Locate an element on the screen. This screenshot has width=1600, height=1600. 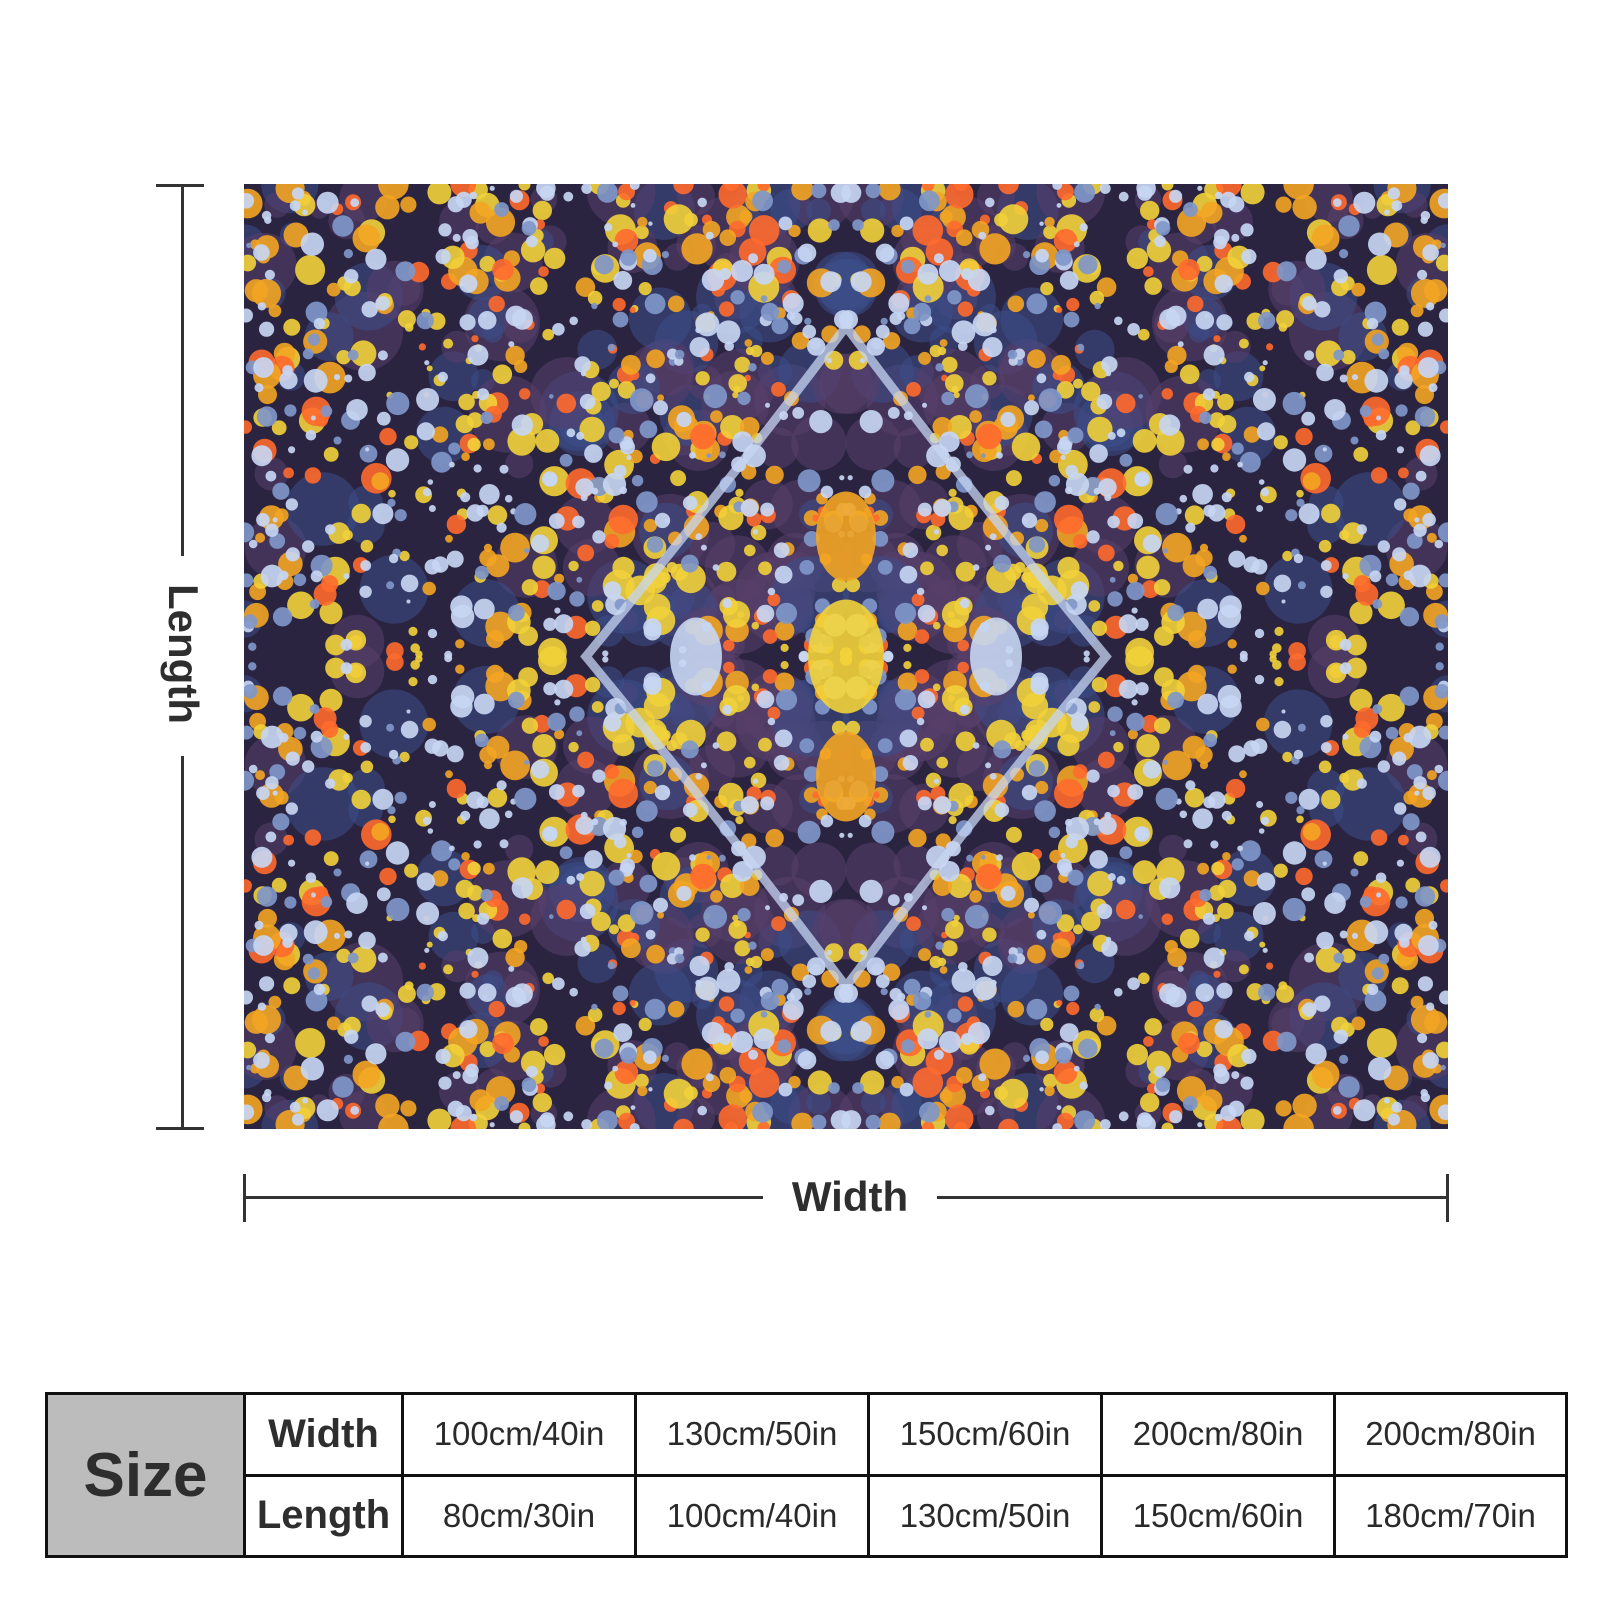
length-marker-line-lower is located at coordinates (182, 942).